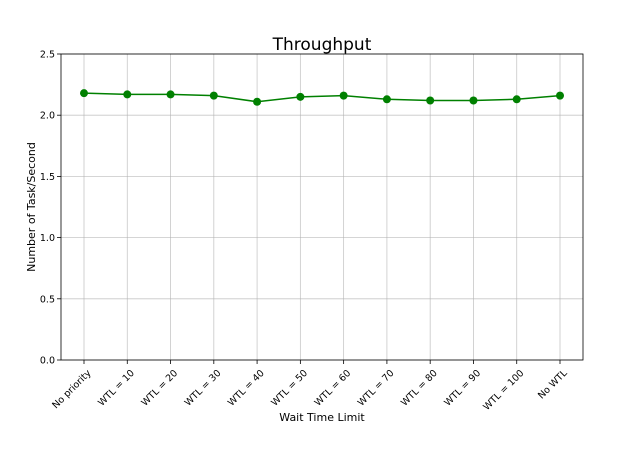 Image resolution: width=629 pixels, height=464 pixels. I want to click on x-tick-label: No WTL, so click(553, 384).